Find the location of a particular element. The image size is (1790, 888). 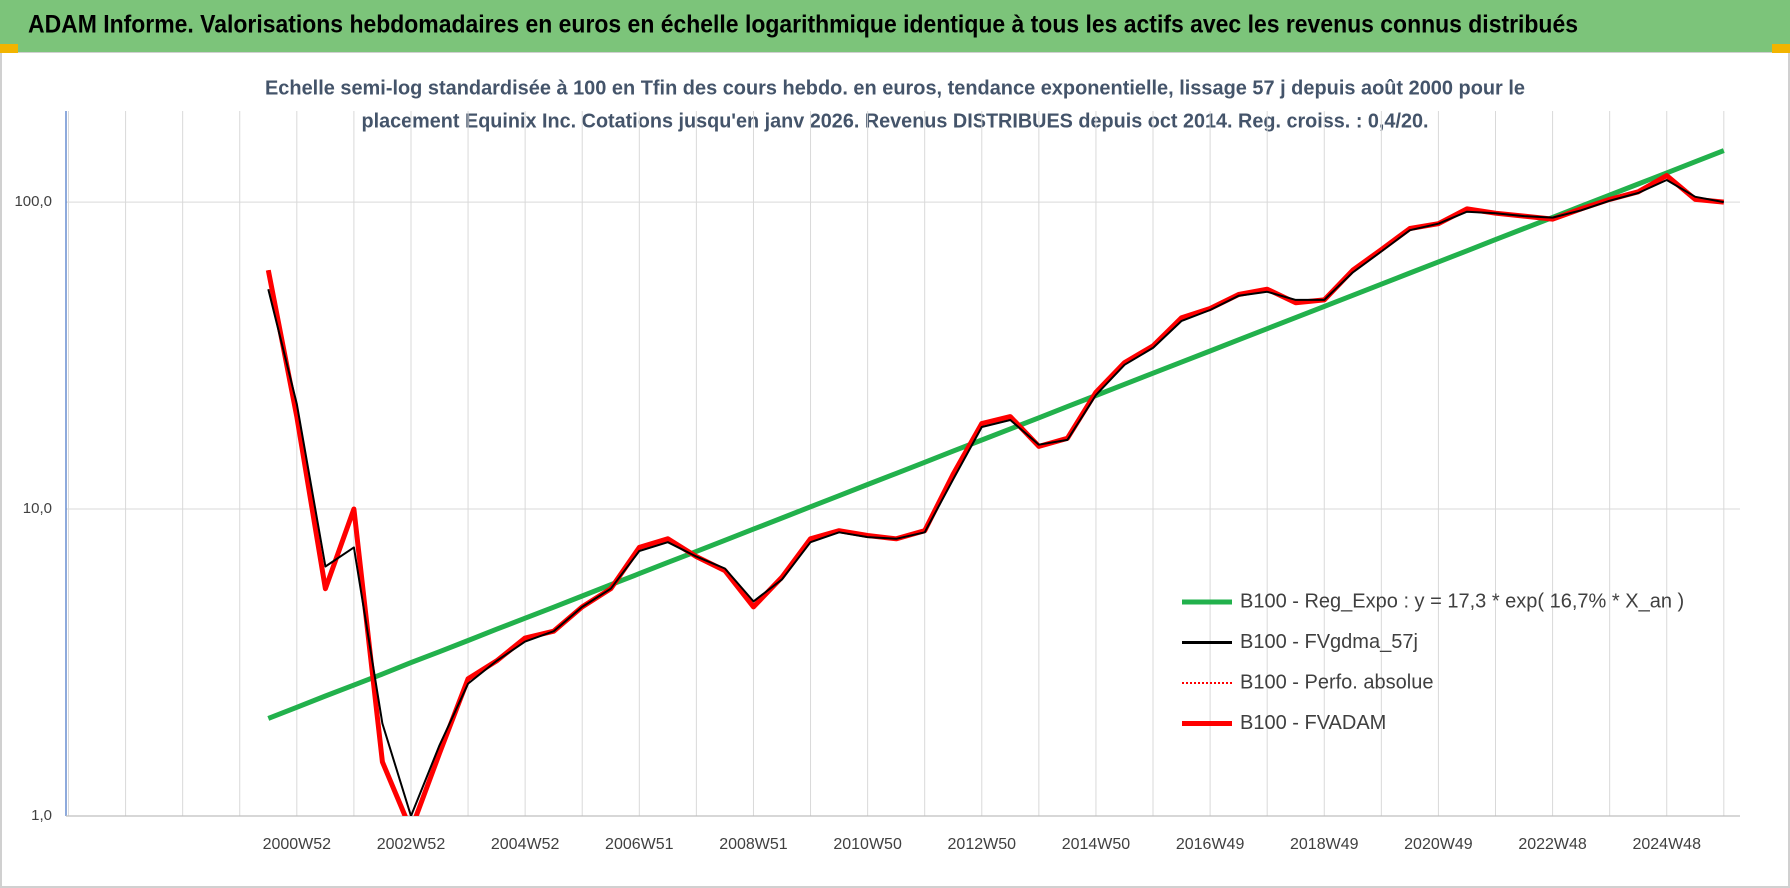

x-tick-label: 2012W50 is located at coordinates (982, 844).